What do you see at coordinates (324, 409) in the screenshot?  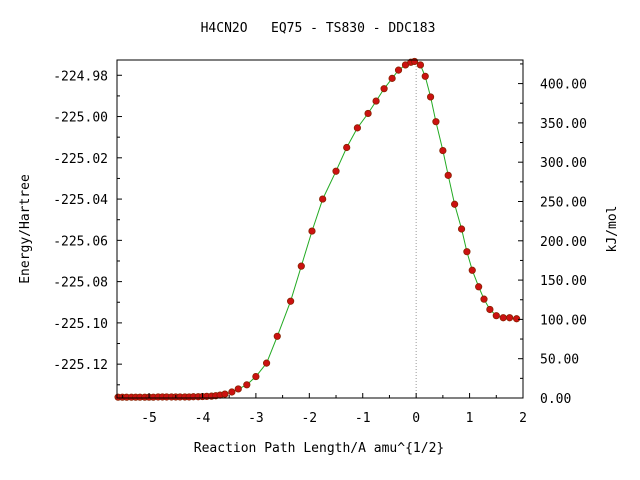 I see `x-axis: -5 -4 -3 -2 -1 0 1 2` at bounding box center [324, 409].